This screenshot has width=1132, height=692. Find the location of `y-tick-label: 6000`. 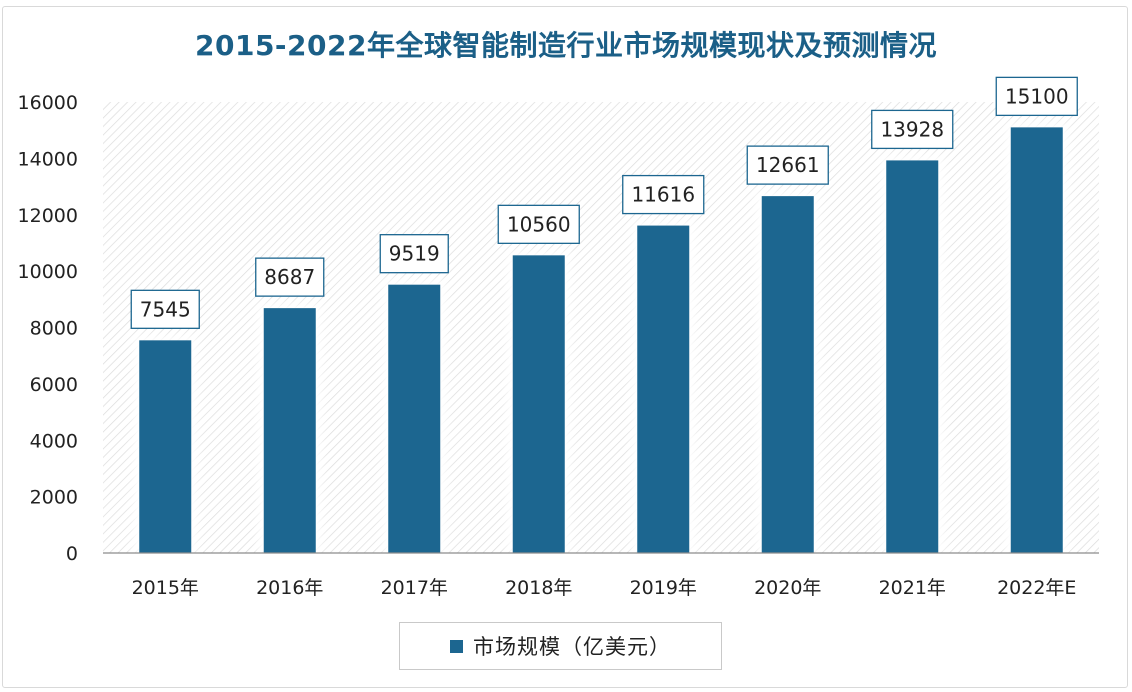

y-tick-label: 6000 is located at coordinates (54, 385).